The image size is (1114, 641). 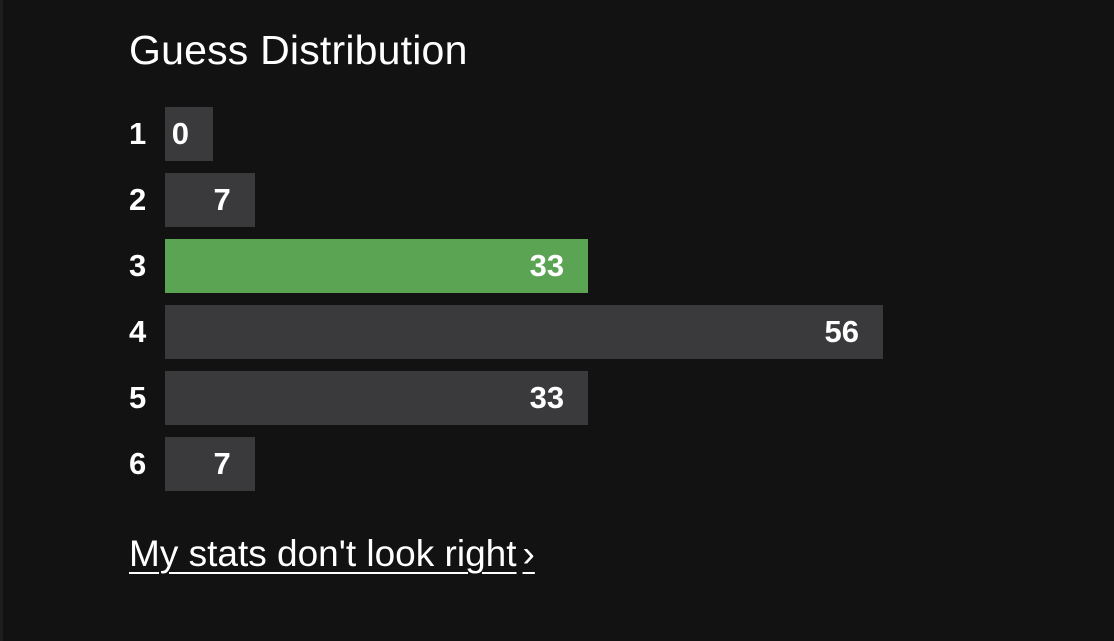 What do you see at coordinates (298, 50) in the screenshot?
I see `page-title: Guess Distribution` at bounding box center [298, 50].